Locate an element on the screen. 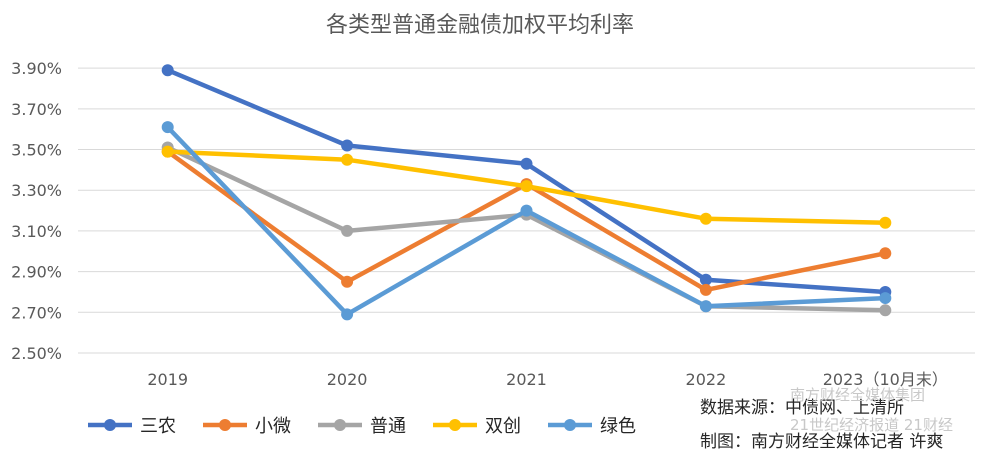 The height and width of the screenshot is (457, 1000). legend-item: 双创 is located at coordinates (477, 426).